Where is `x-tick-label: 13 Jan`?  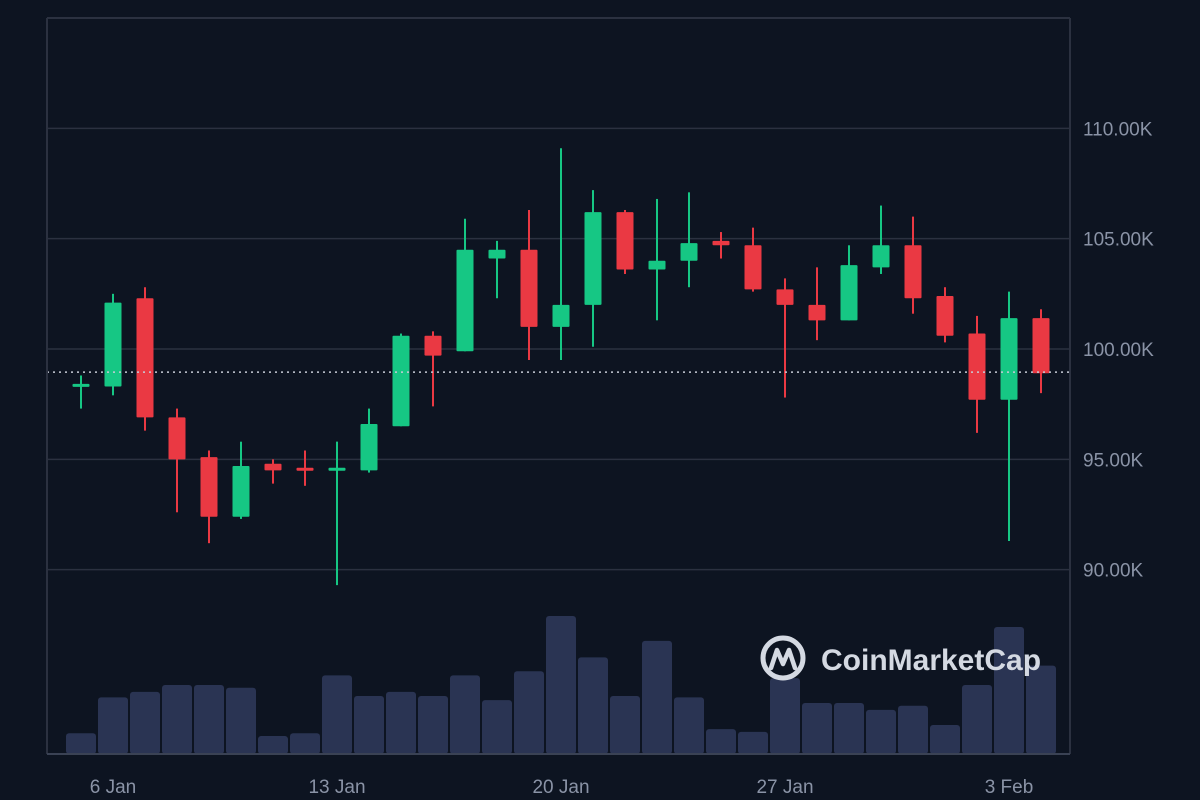 x-tick-label: 13 Jan is located at coordinates (336, 787).